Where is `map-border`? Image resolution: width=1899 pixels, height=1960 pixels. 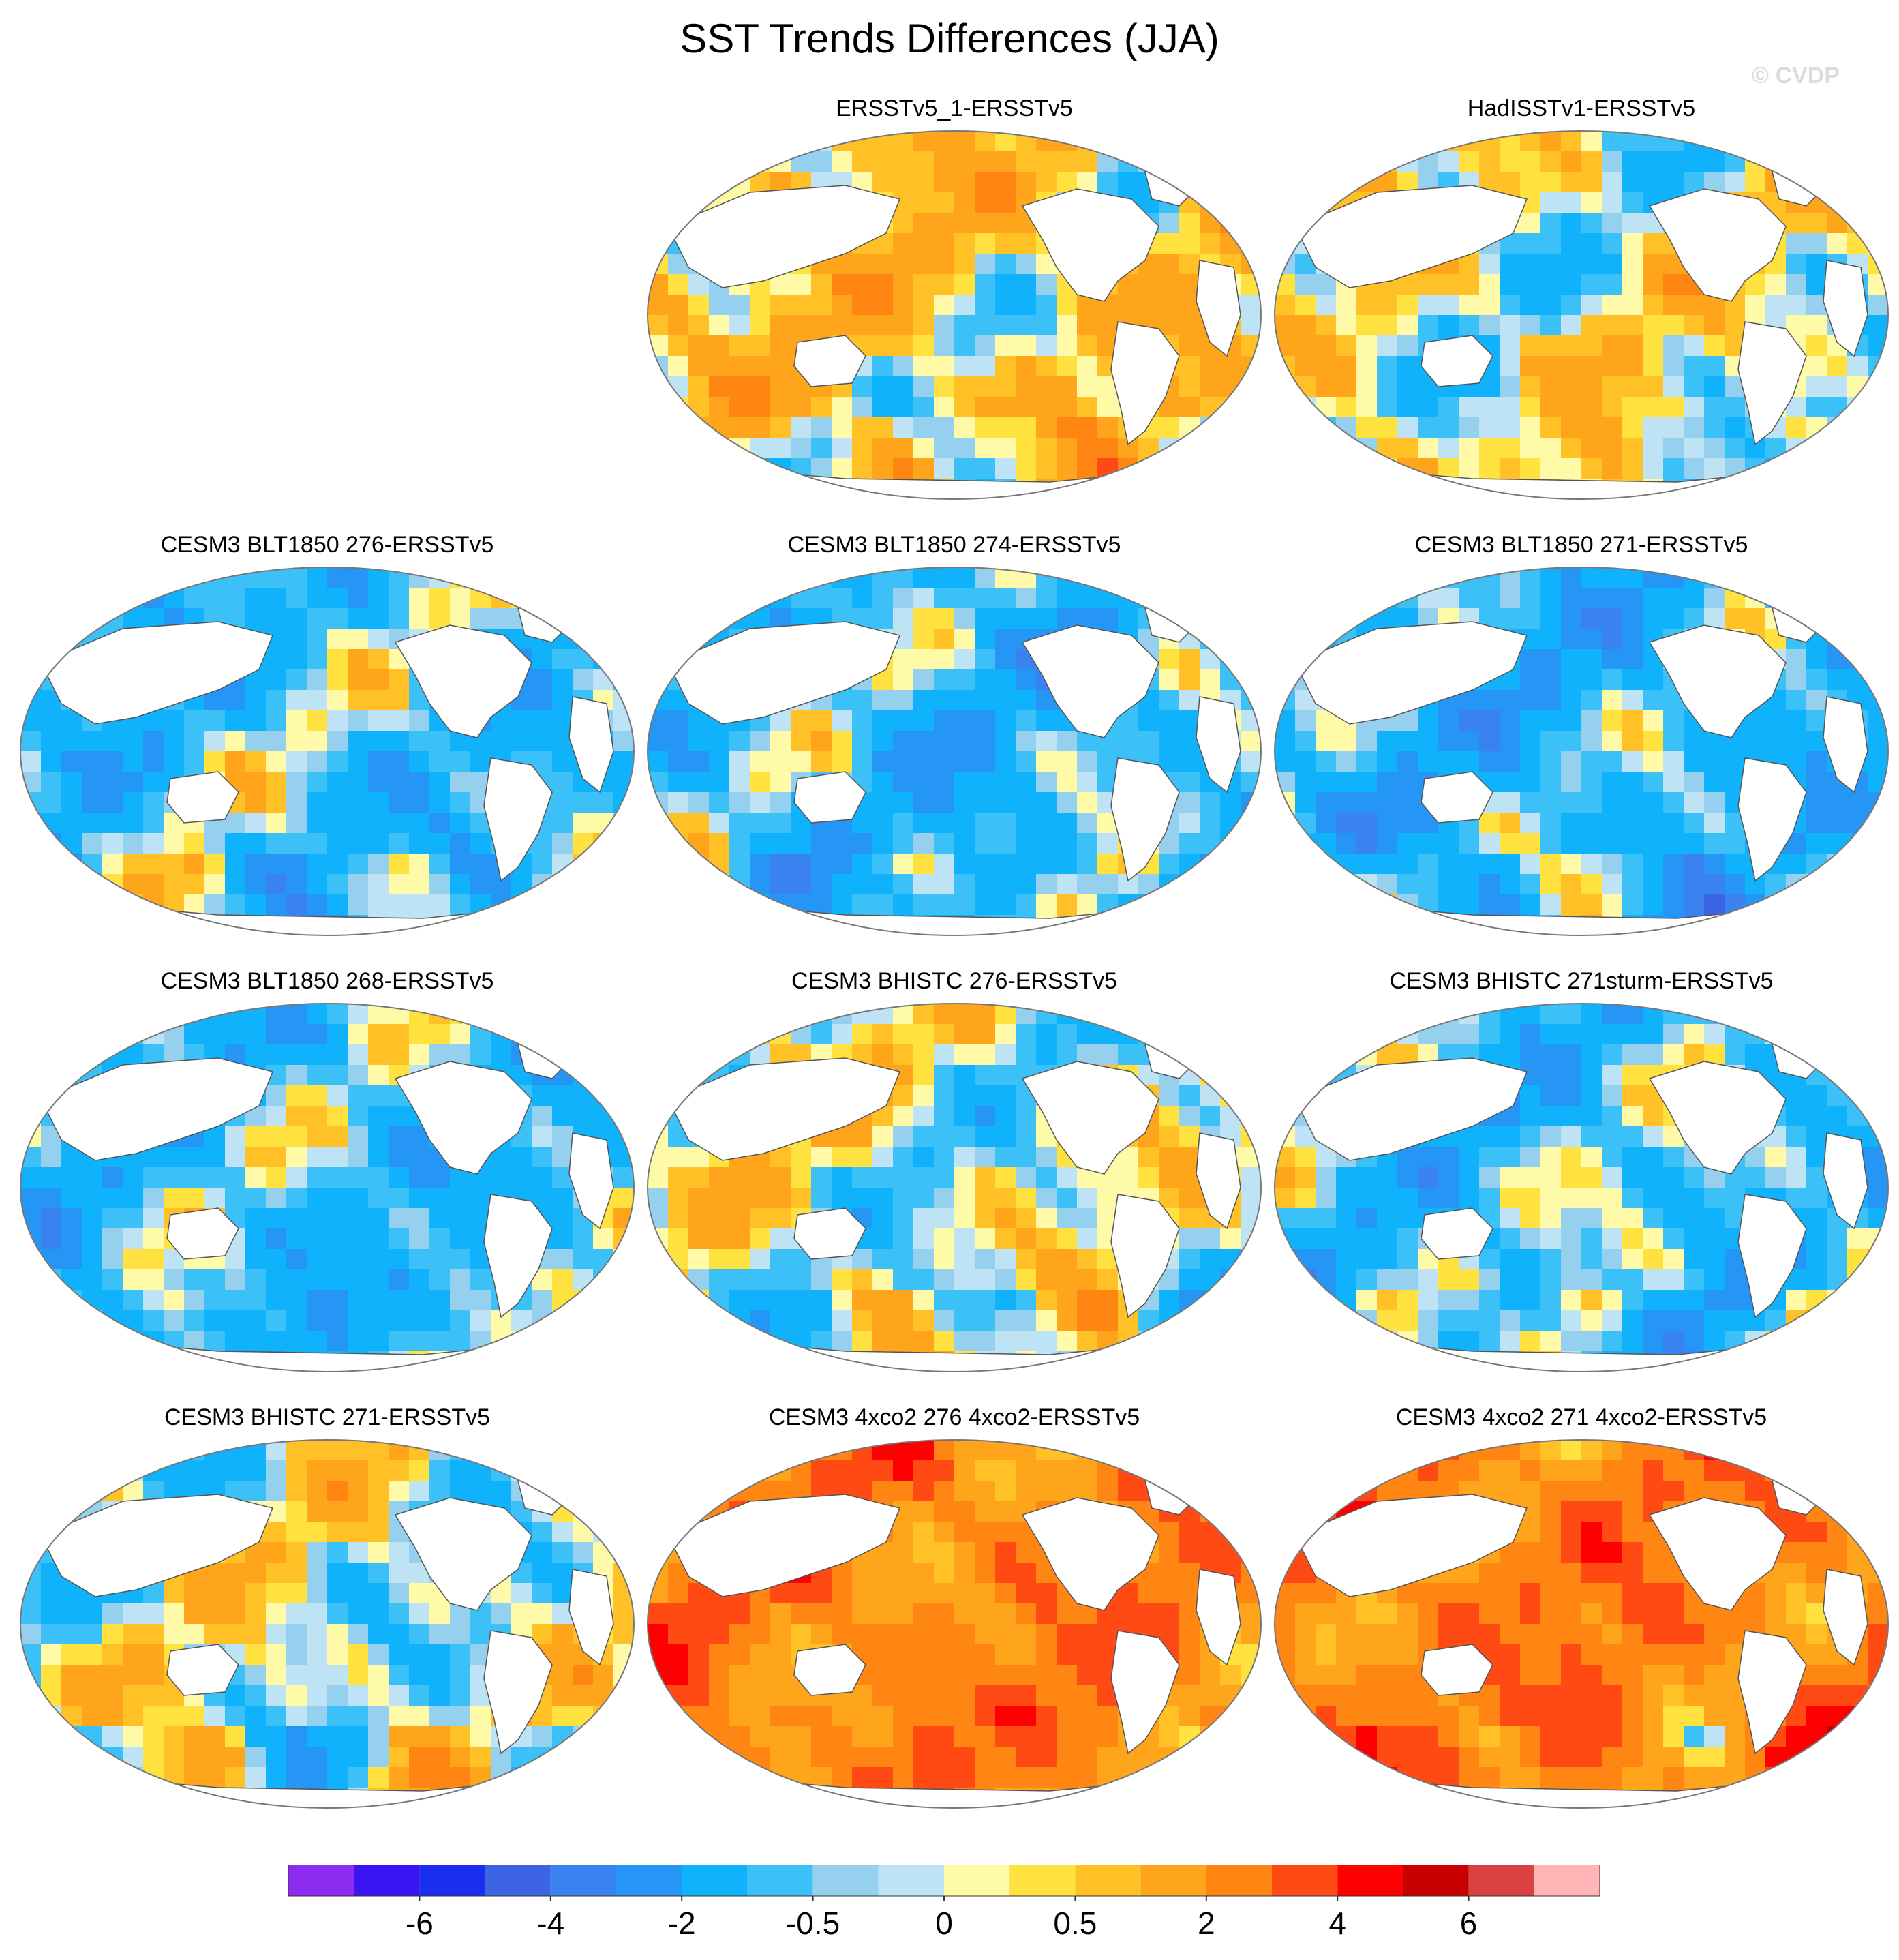
map-border is located at coordinates (327, 751).